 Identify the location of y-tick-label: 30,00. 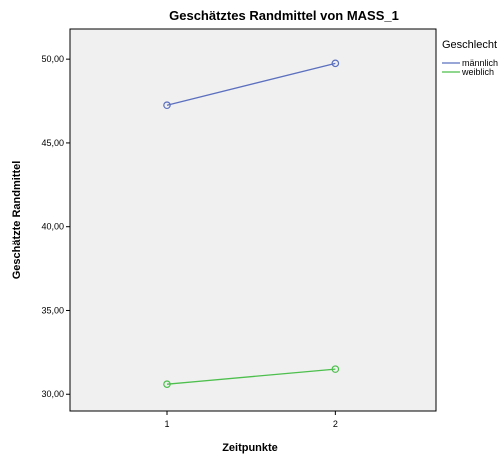
(52, 394).